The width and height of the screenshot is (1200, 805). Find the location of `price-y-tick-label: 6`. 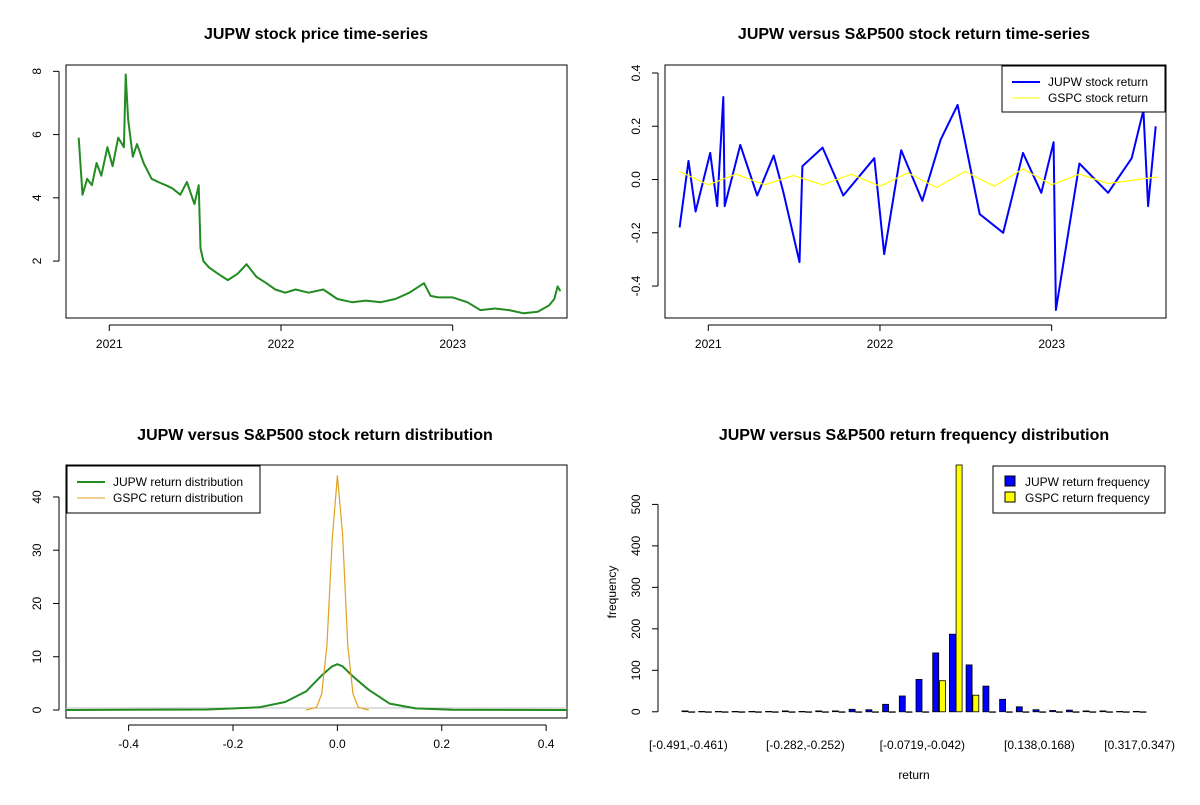

price-y-tick-label: 6 is located at coordinates (37, 134).